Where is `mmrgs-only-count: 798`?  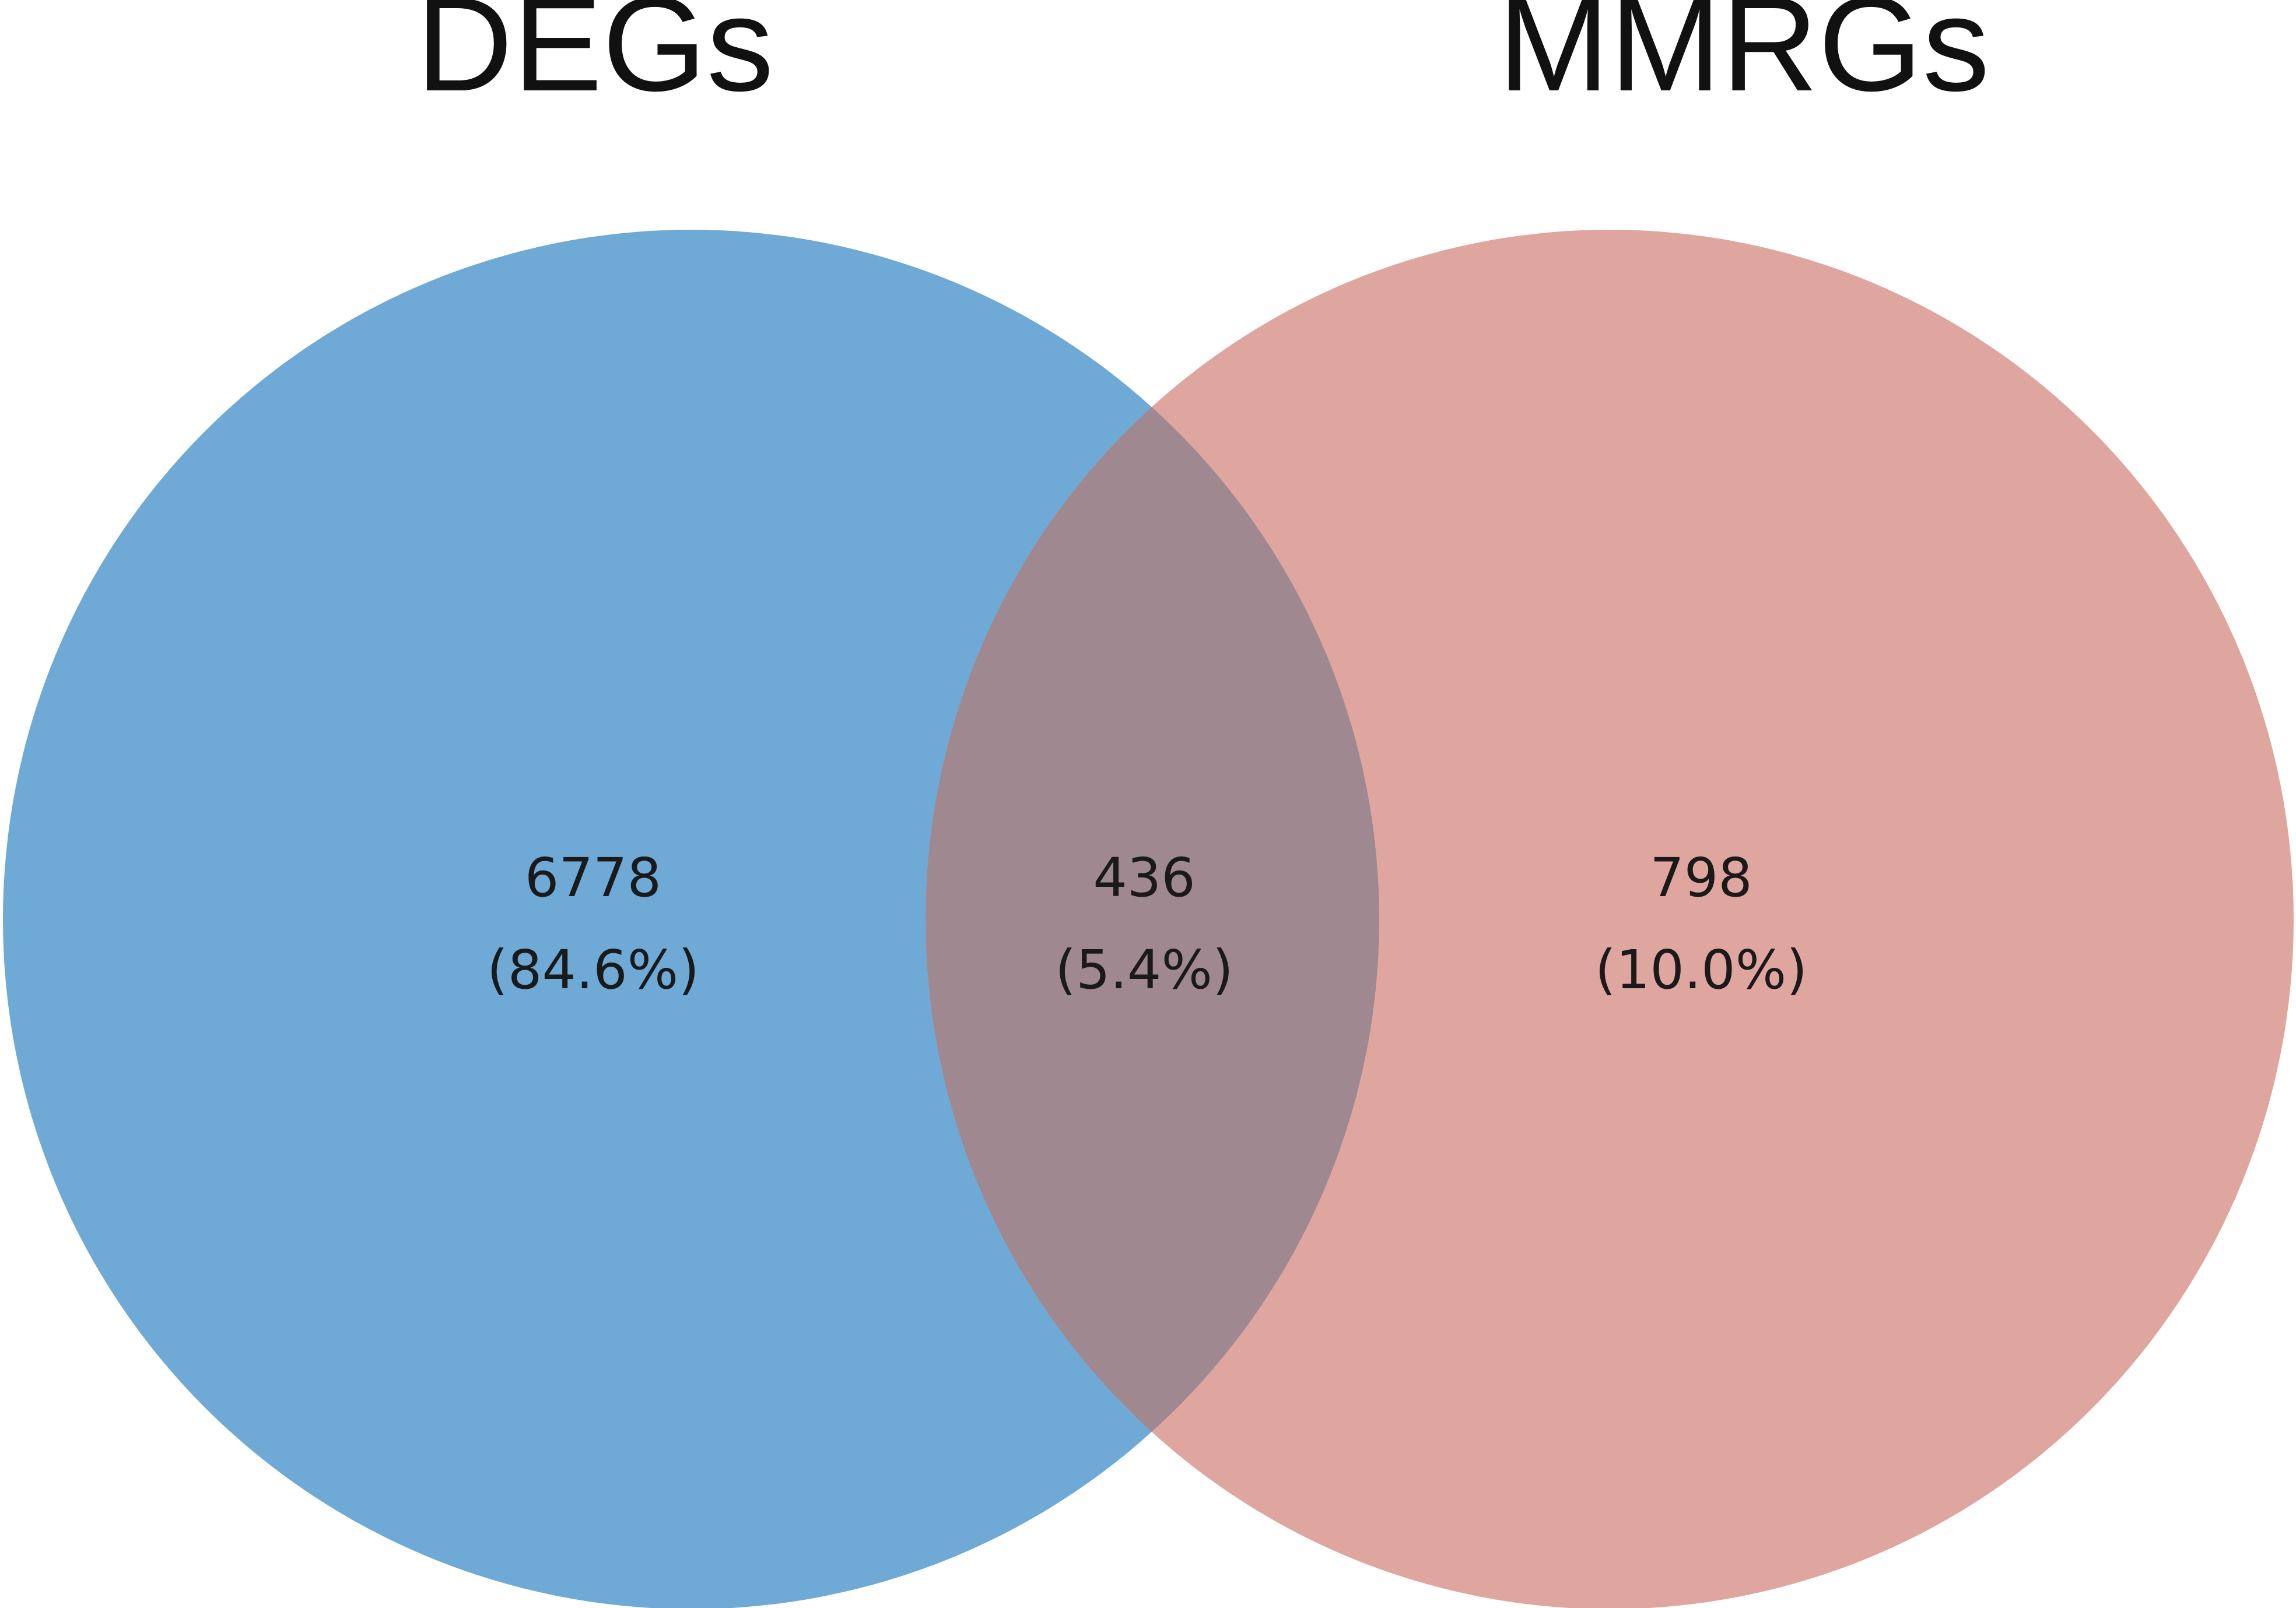
mmrgs-only-count: 798 is located at coordinates (1701, 878).